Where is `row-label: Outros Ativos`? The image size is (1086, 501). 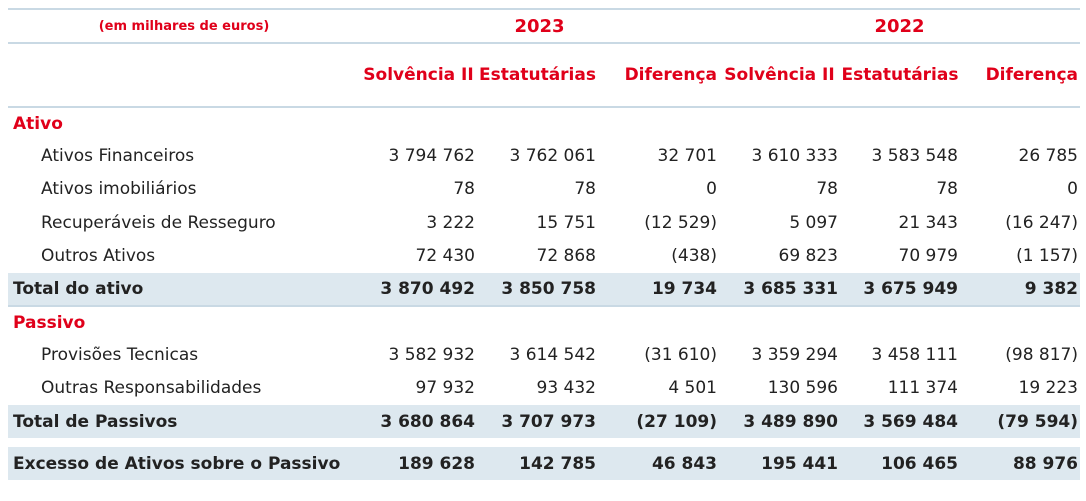 row-label: Outros Ativos is located at coordinates (98, 256).